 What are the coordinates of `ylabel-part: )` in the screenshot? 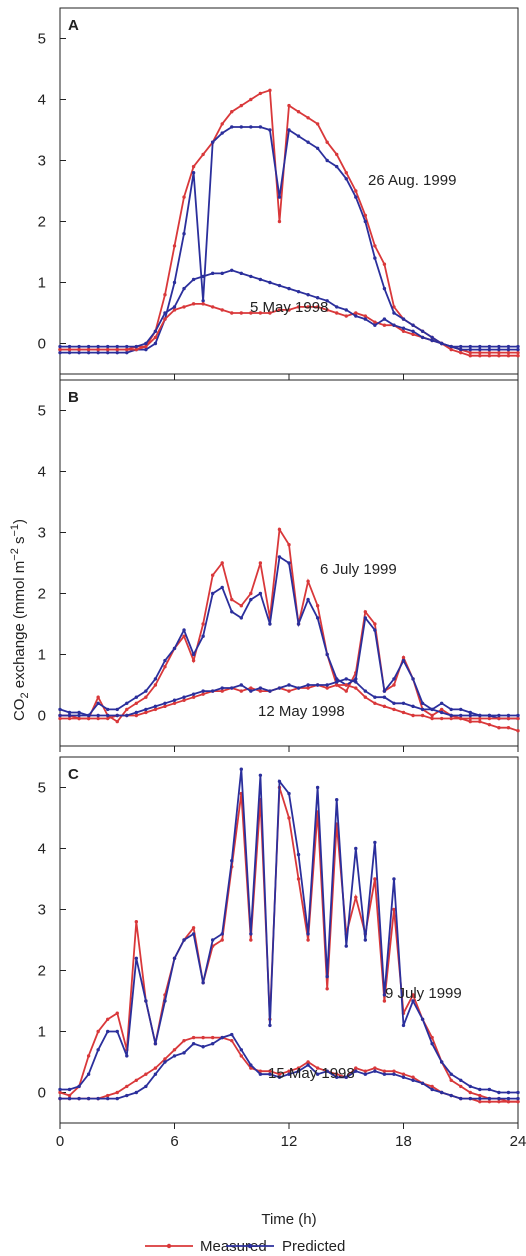 It's located at (19, 521).